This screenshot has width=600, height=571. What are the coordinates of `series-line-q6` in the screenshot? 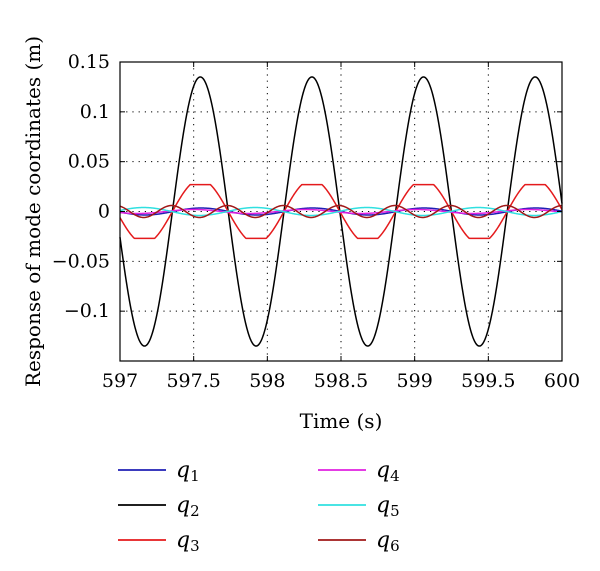 It's located at (341, 211).